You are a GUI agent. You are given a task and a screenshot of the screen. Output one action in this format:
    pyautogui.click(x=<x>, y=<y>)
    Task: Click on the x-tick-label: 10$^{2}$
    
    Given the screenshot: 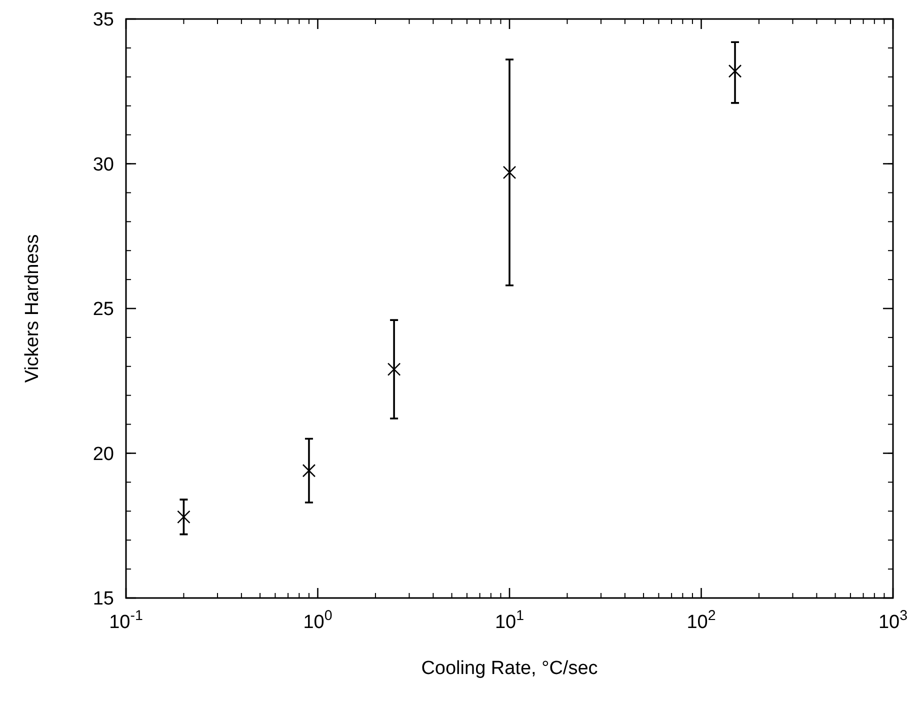 What is the action you would take?
    pyautogui.click(x=701, y=620)
    